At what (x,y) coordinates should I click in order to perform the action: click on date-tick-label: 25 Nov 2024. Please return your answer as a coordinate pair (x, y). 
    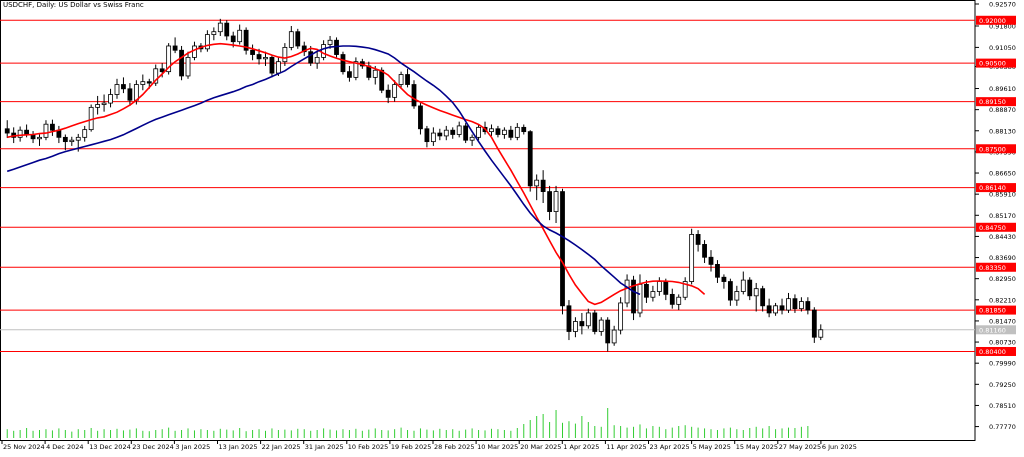
    Looking at the image, I should click on (24, 447).